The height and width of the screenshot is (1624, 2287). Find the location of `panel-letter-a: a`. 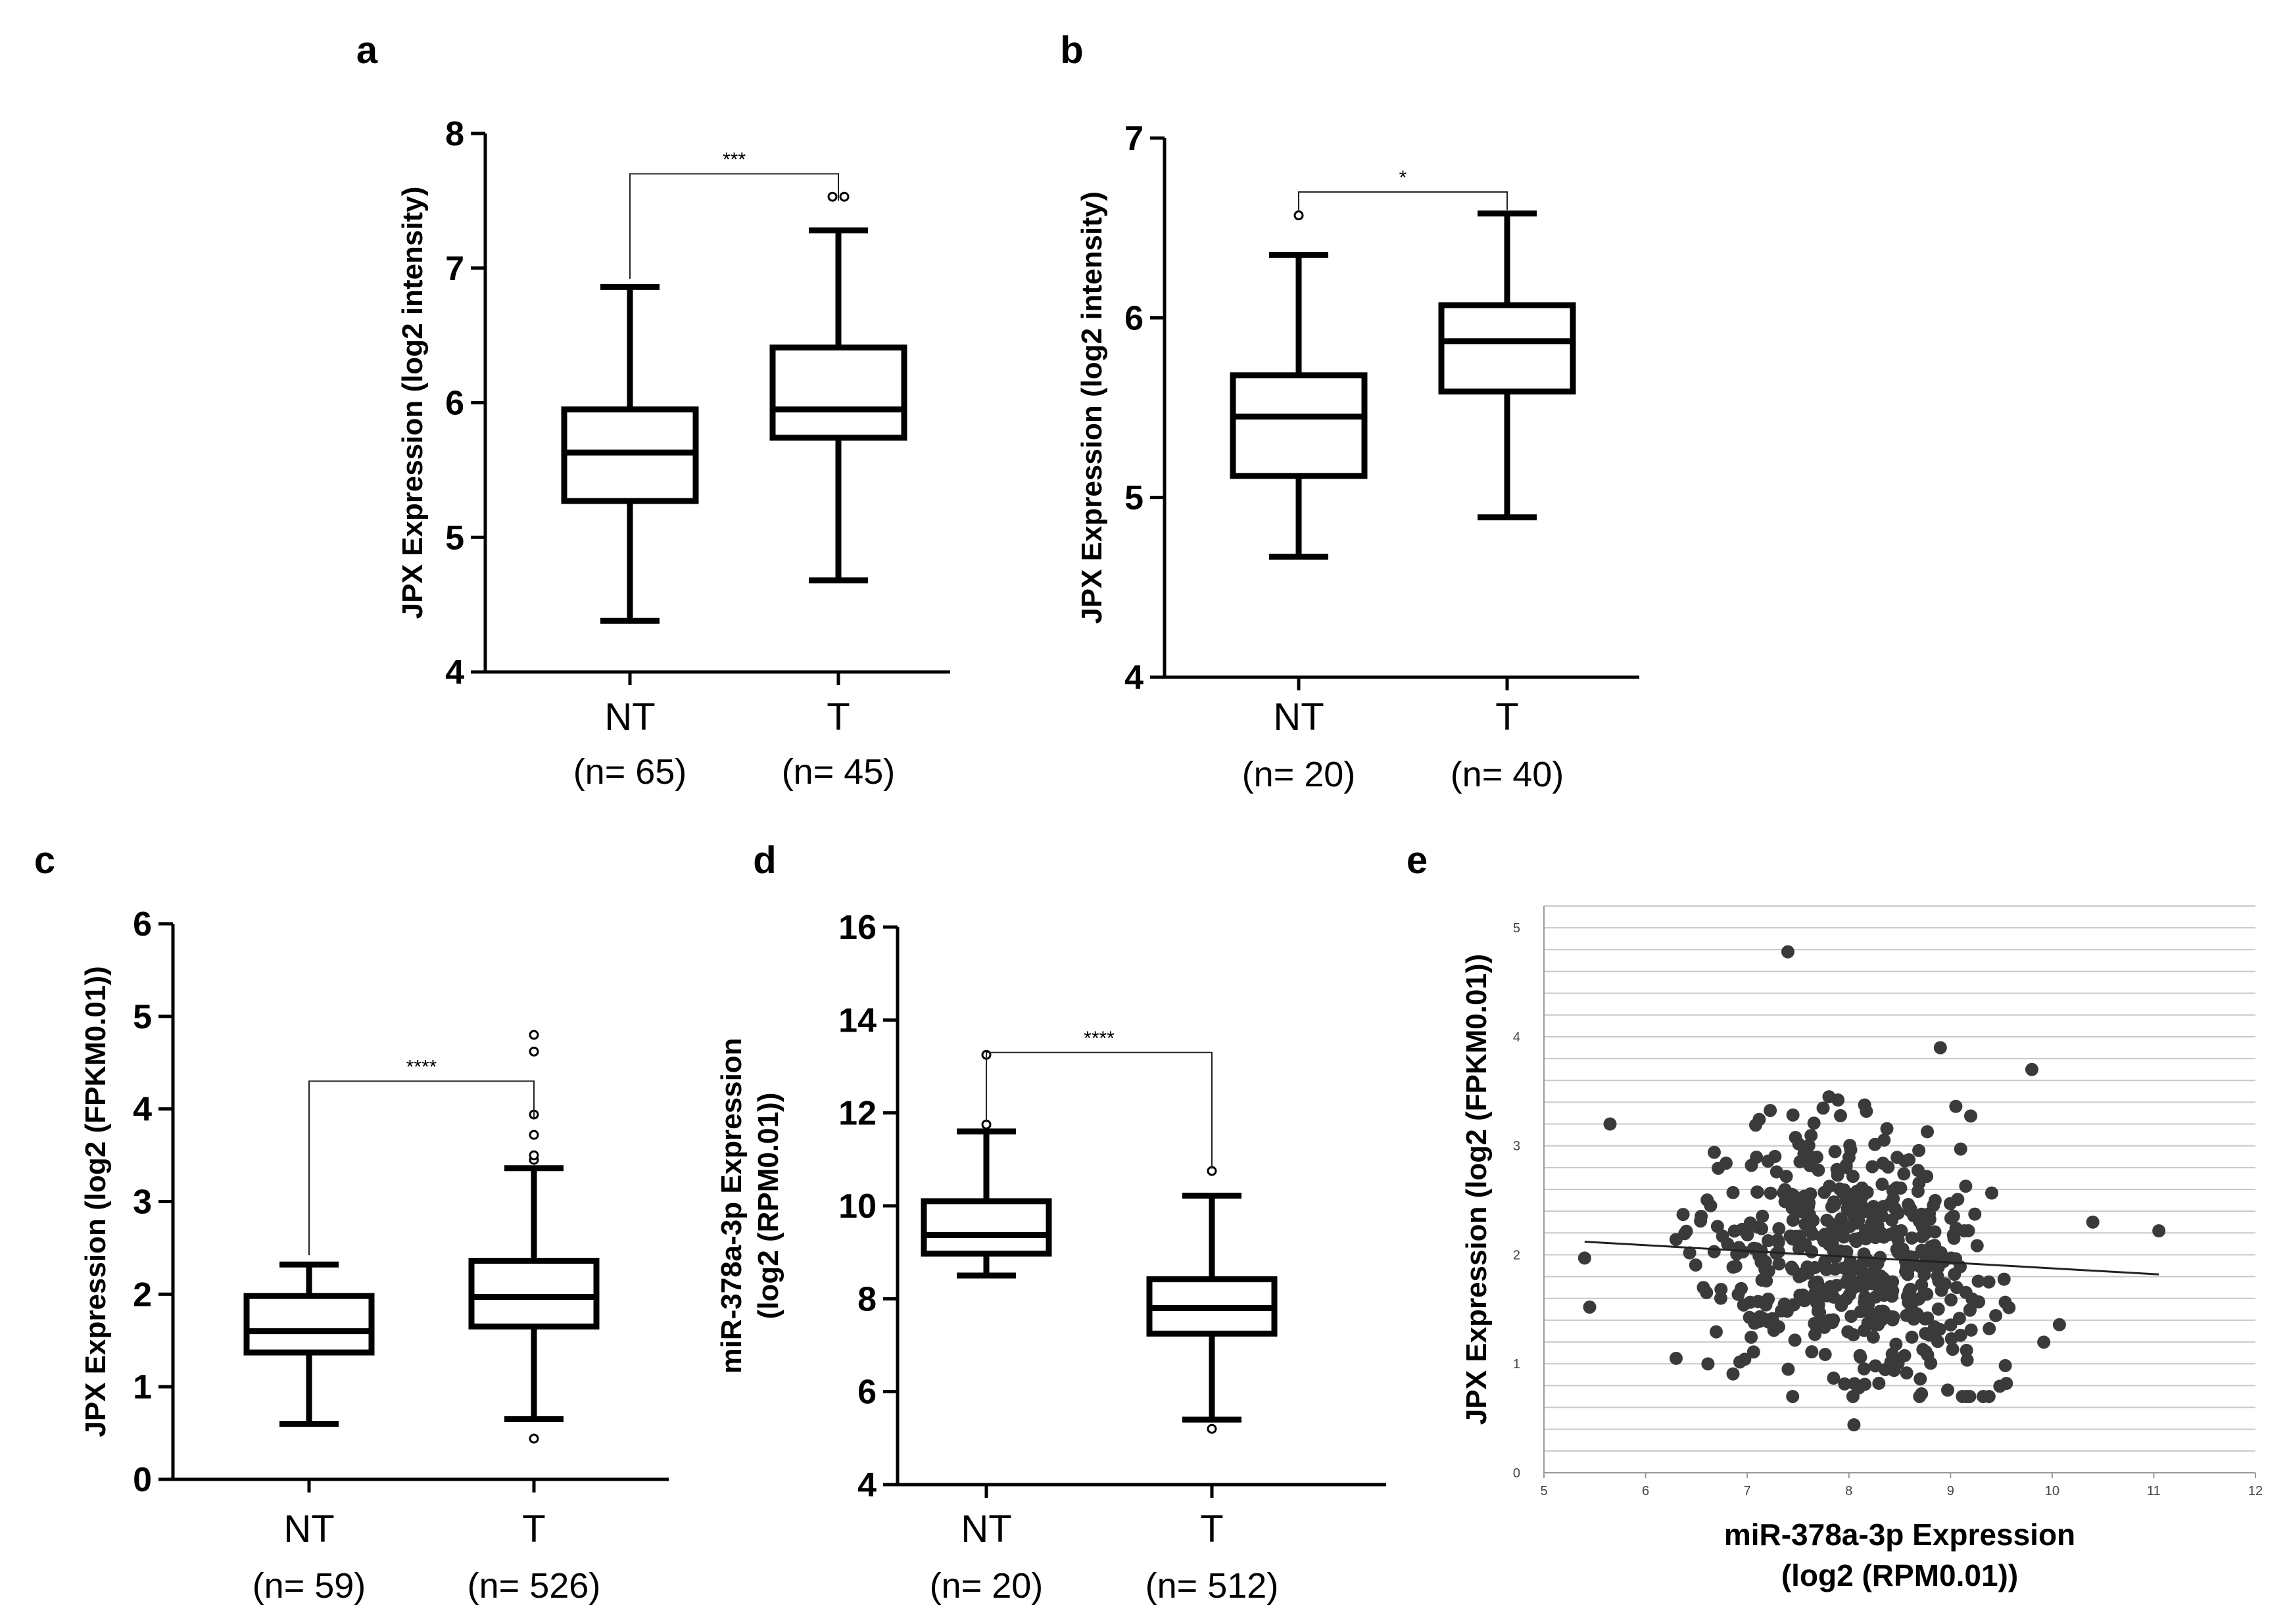

panel-letter-a: a is located at coordinates (367, 50).